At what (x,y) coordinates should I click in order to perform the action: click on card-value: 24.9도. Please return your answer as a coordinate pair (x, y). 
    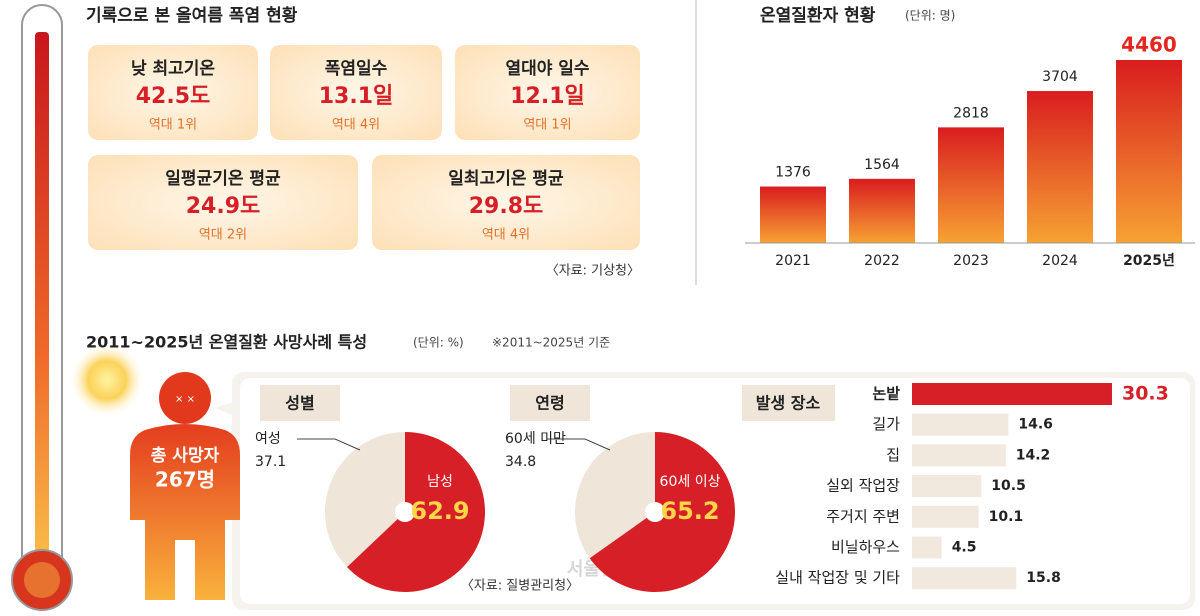
    Looking at the image, I should click on (223, 206).